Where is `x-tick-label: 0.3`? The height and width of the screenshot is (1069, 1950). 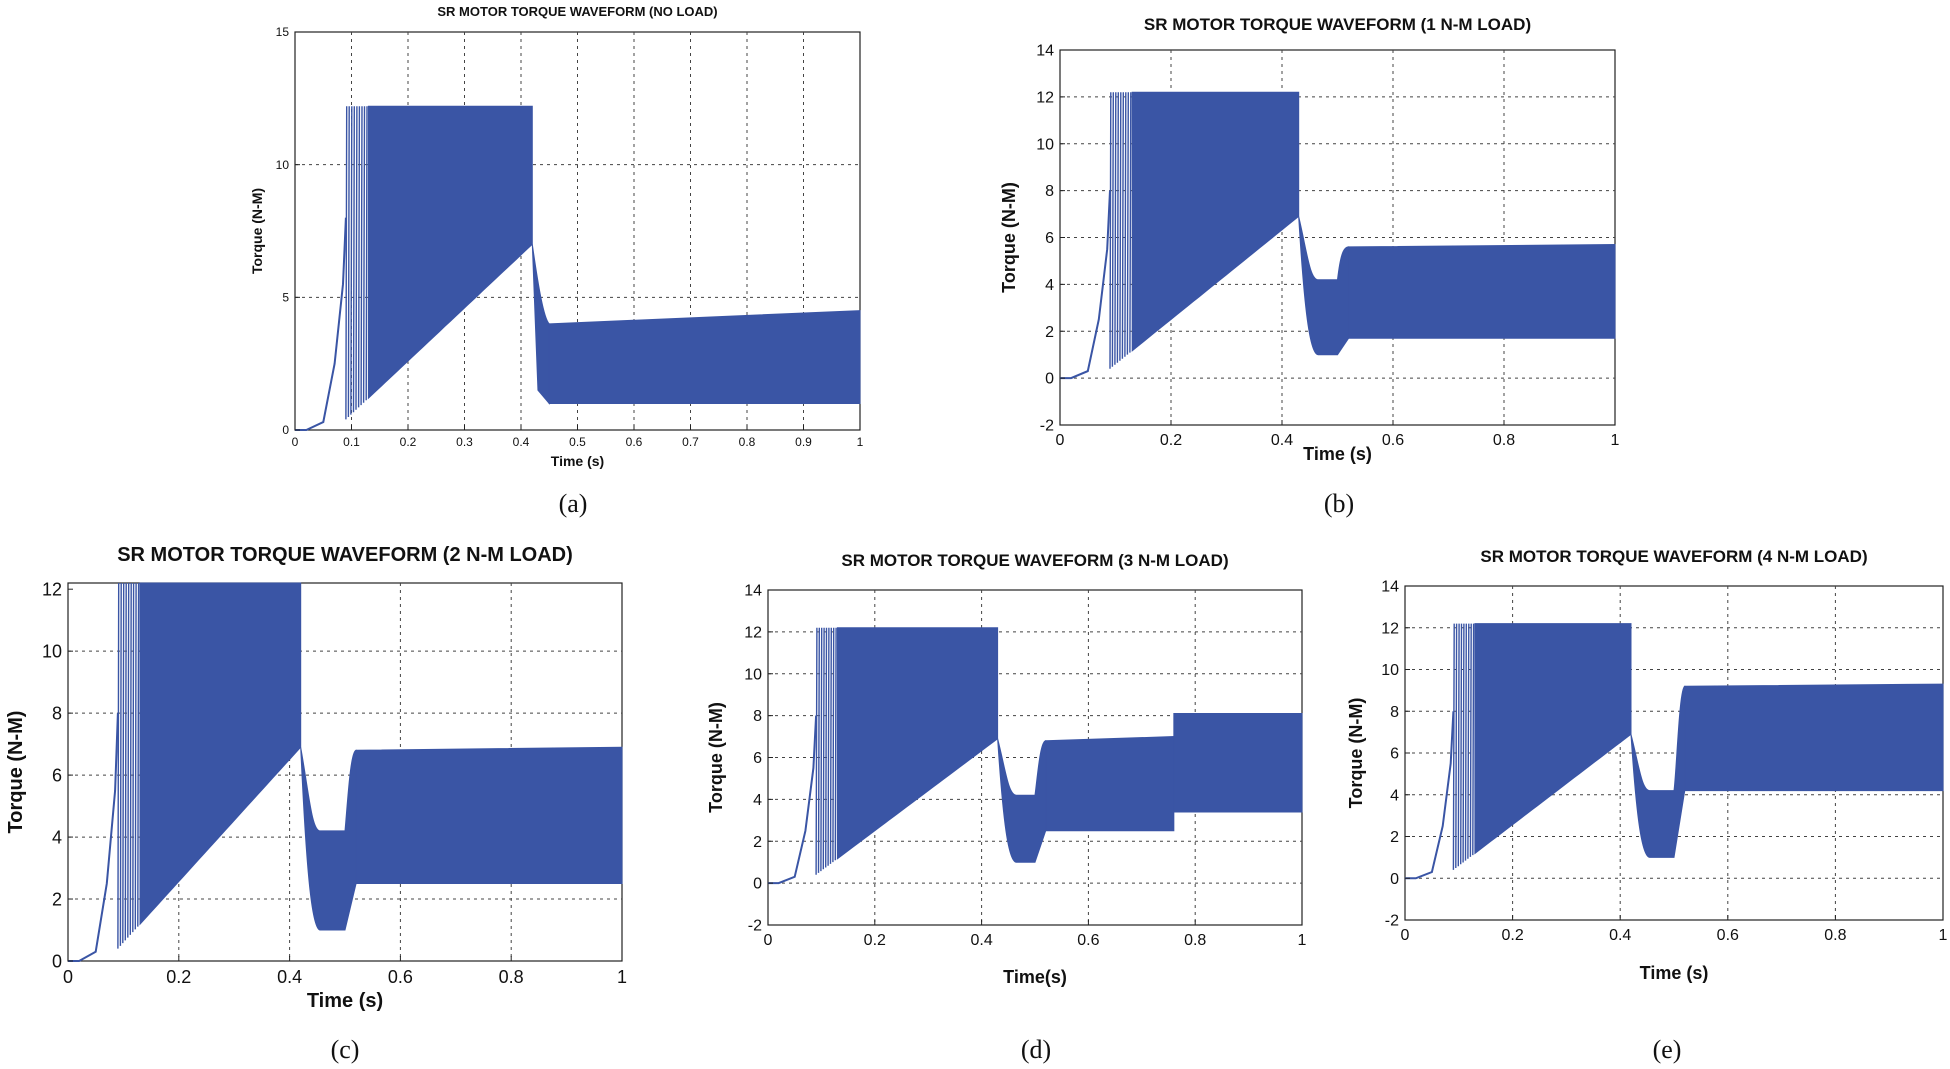
x-tick-label: 0.3 is located at coordinates (464, 442).